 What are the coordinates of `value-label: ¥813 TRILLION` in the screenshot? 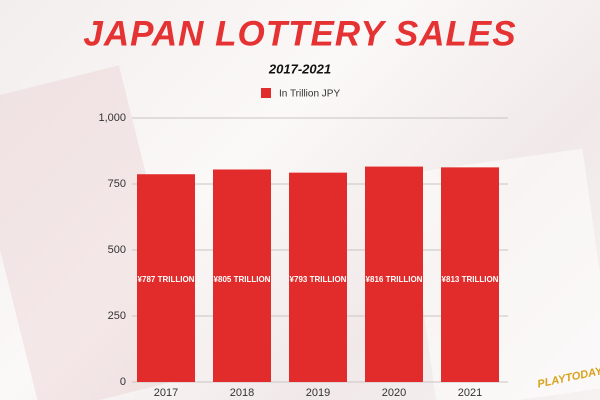 It's located at (470, 279).